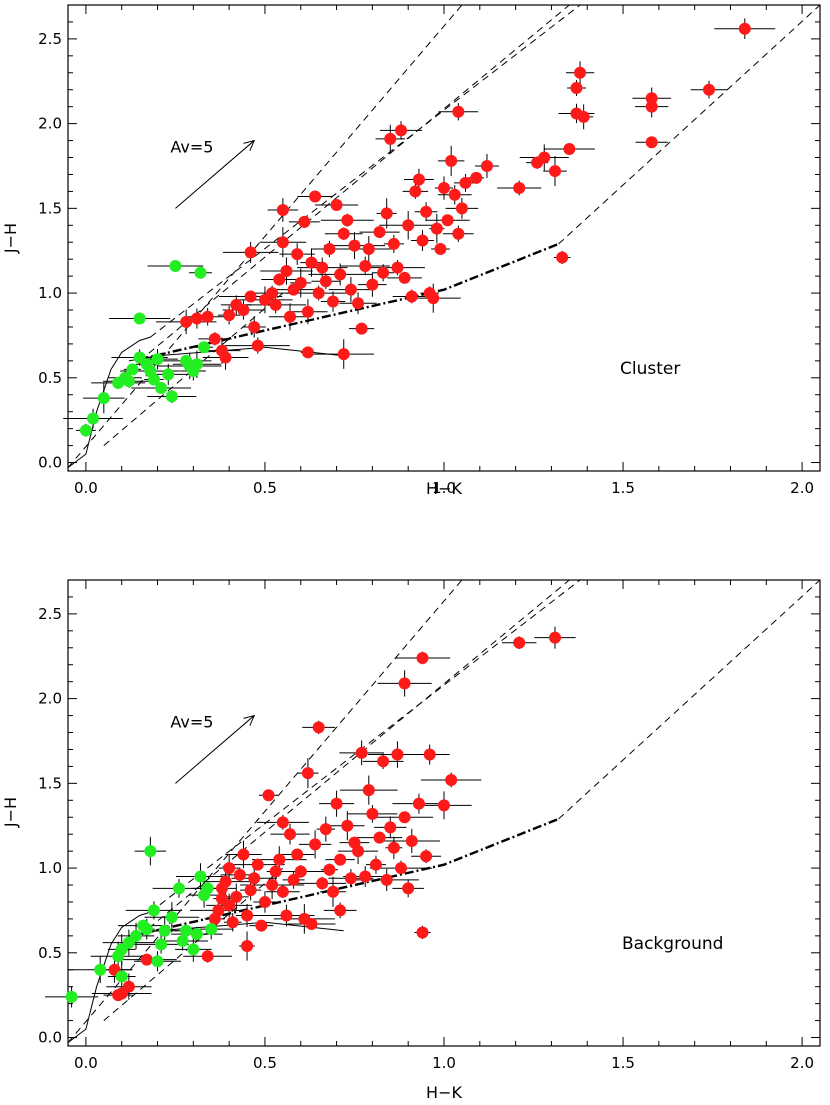 This screenshot has height=1105, width=830. I want to click on y-tick-label: 0.5, so click(50, 953).